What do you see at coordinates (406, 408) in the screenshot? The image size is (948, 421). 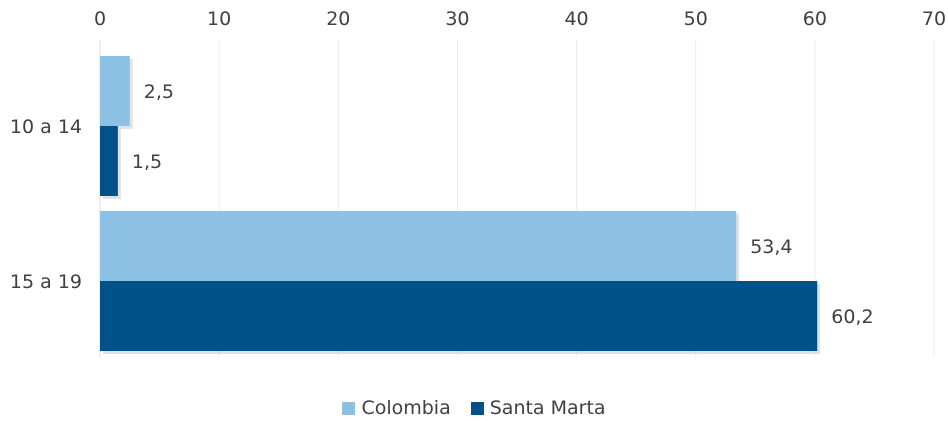 I see `legend-label-colombia: Colombia` at bounding box center [406, 408].